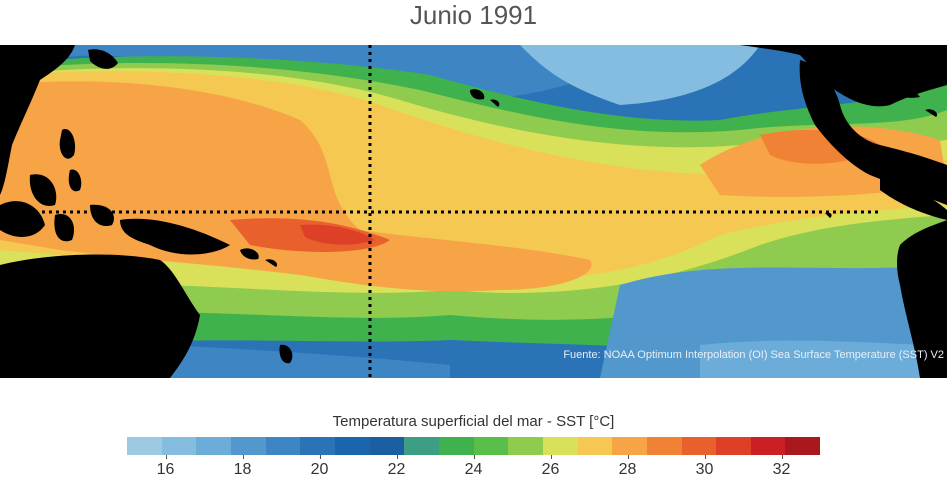  What do you see at coordinates (165, 469) in the screenshot?
I see `colorbar-tick-label: 16` at bounding box center [165, 469].